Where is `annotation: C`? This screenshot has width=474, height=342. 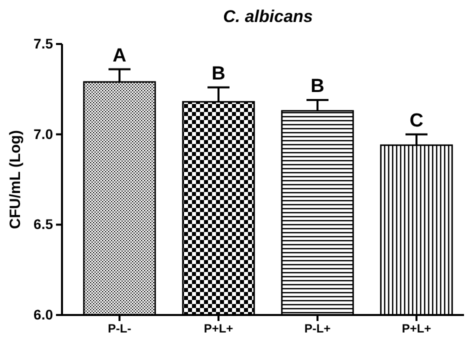
annotation: C is located at coordinates (417, 121).